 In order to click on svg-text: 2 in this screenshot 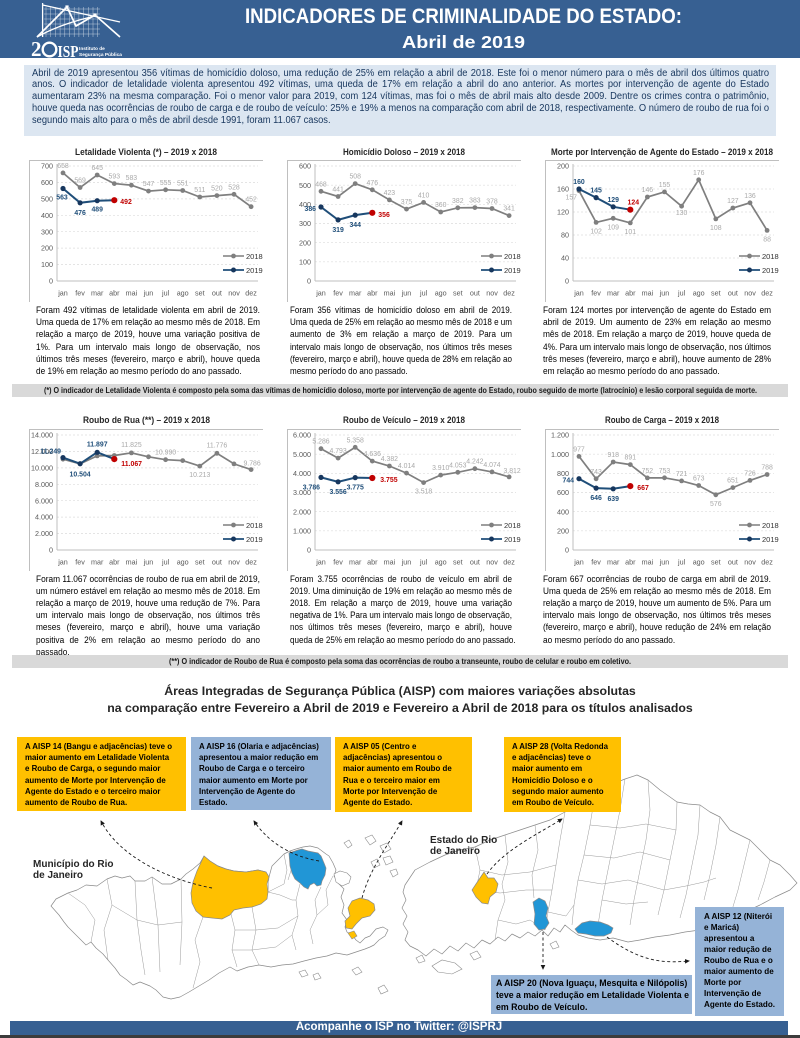, I will do `click(36, 47)`.